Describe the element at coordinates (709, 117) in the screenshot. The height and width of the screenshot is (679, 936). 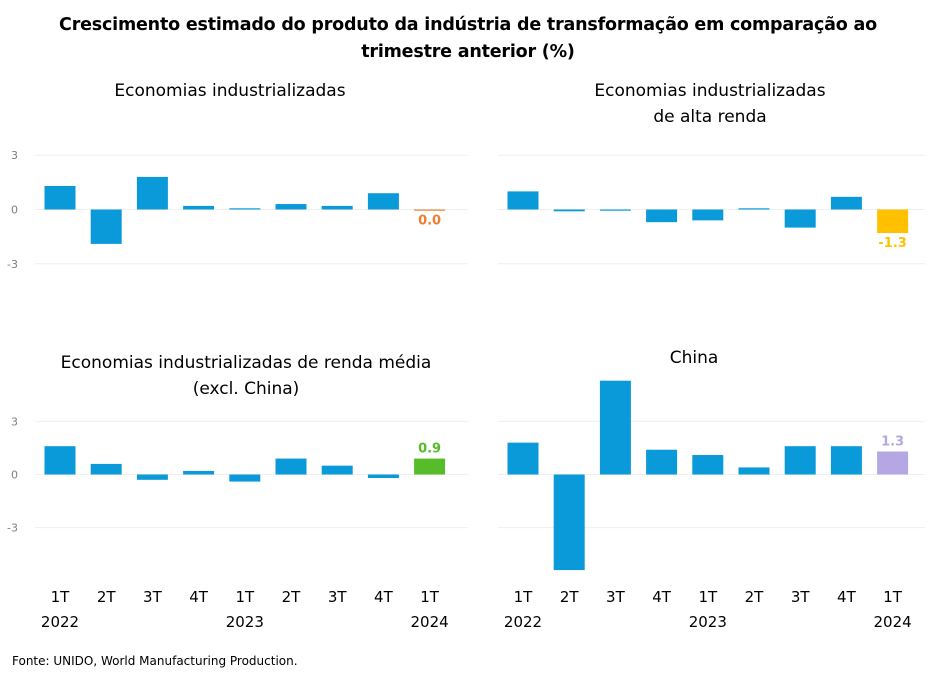
I see `panel-title: de alta renda` at that location.